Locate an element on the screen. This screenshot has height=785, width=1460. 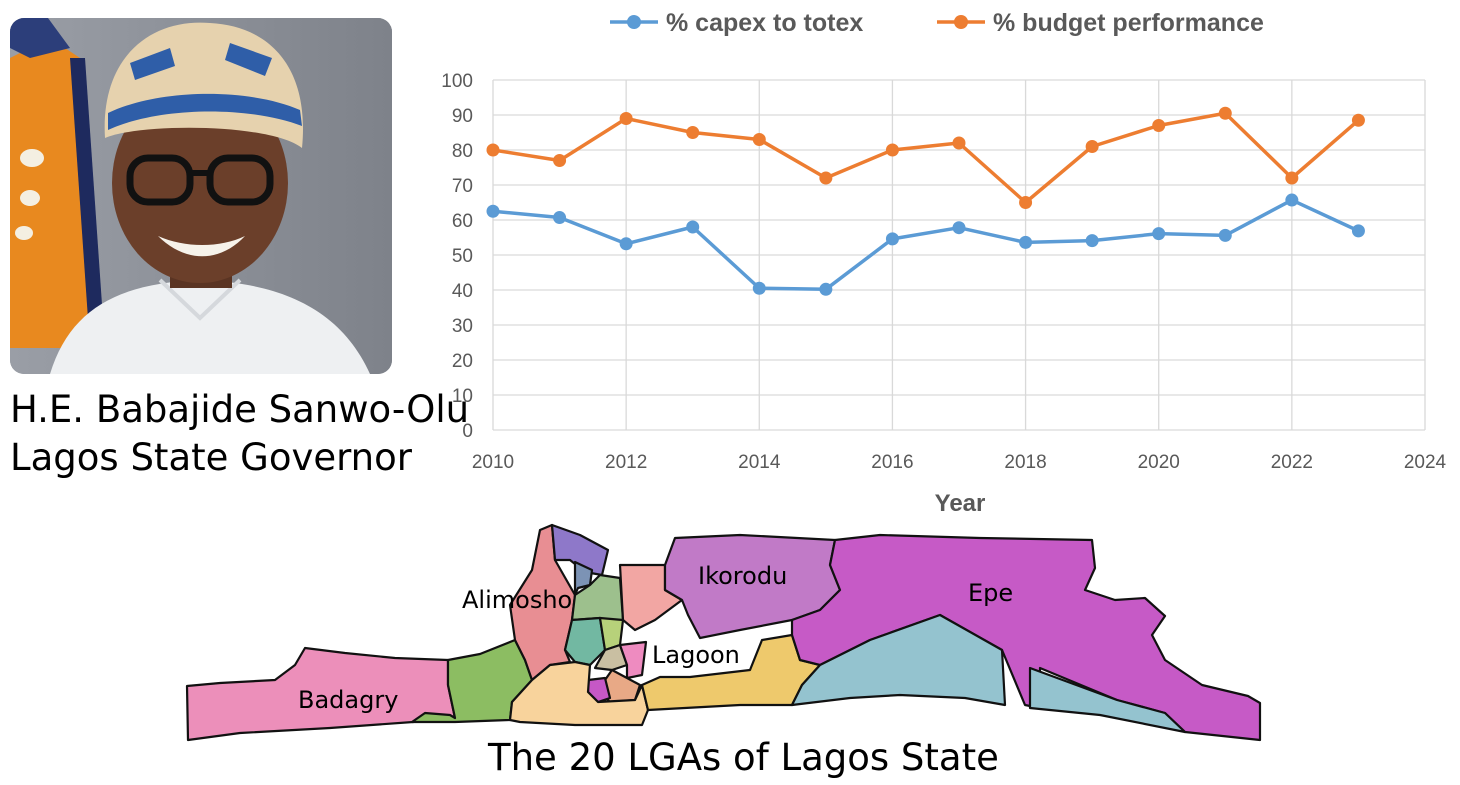
map-label-lagoon: Lagoon is located at coordinates (696, 655).